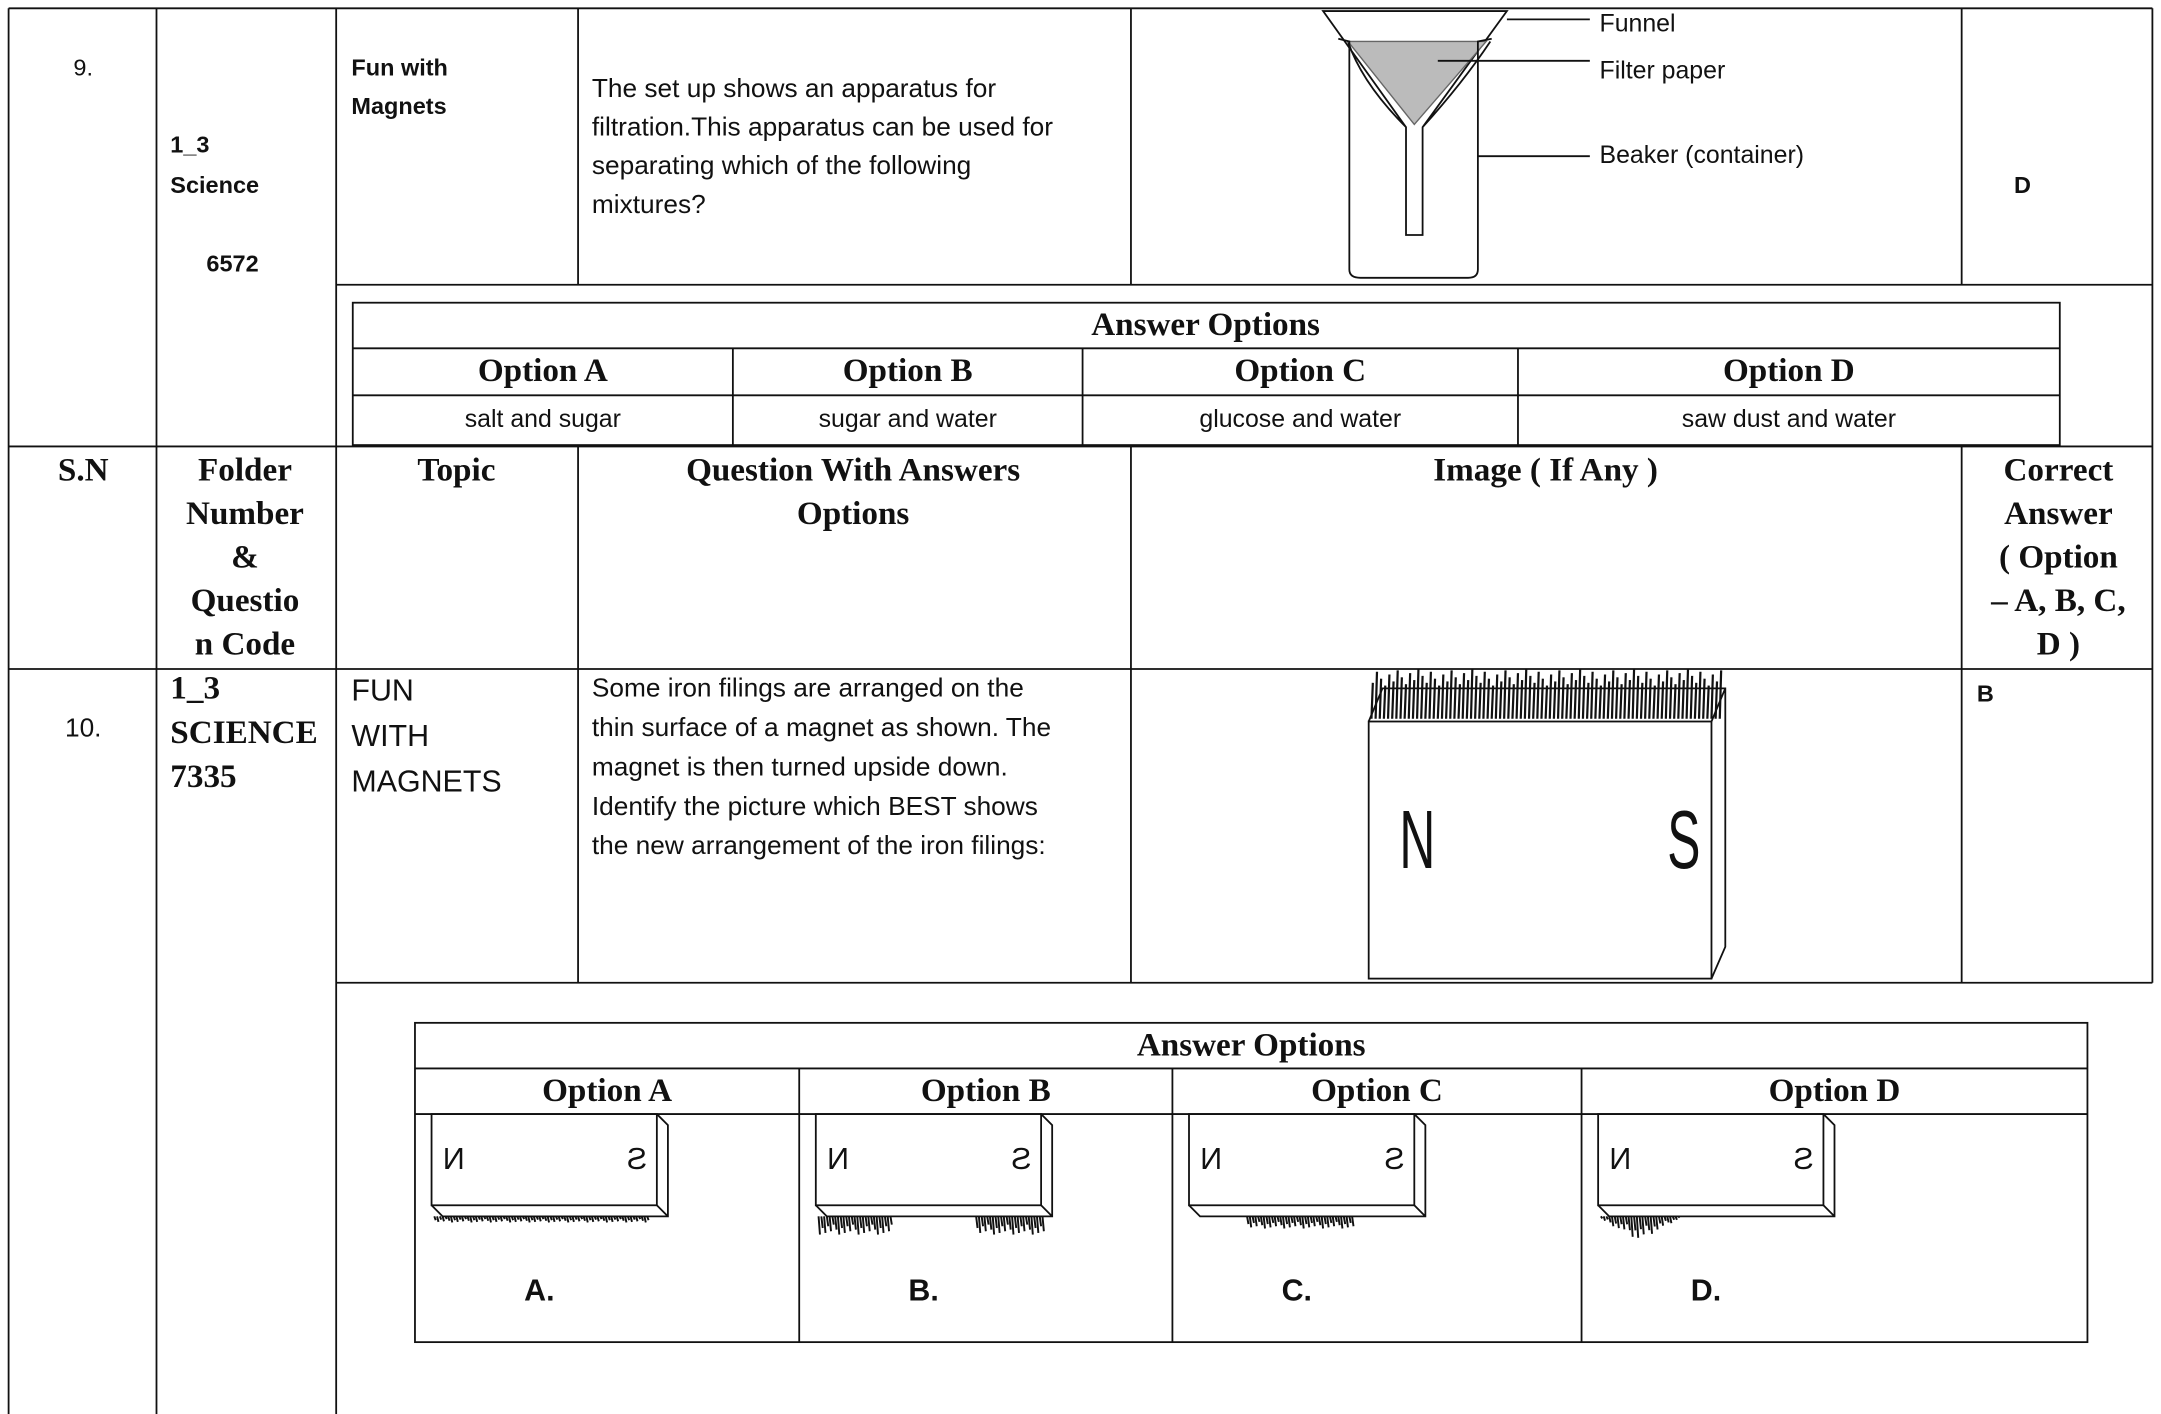  I want to click on folder-code: 6572, so click(232, 264).